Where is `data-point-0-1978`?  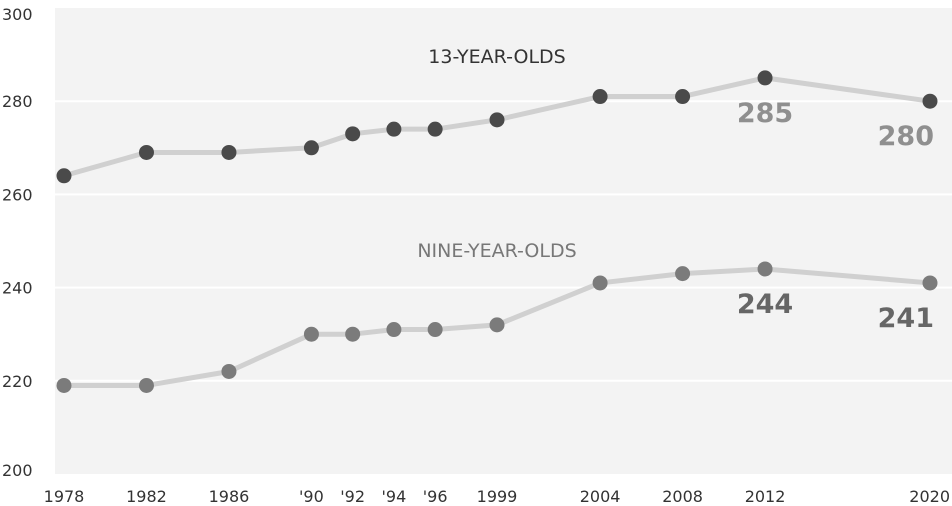 data-point-0-1978 is located at coordinates (64, 176).